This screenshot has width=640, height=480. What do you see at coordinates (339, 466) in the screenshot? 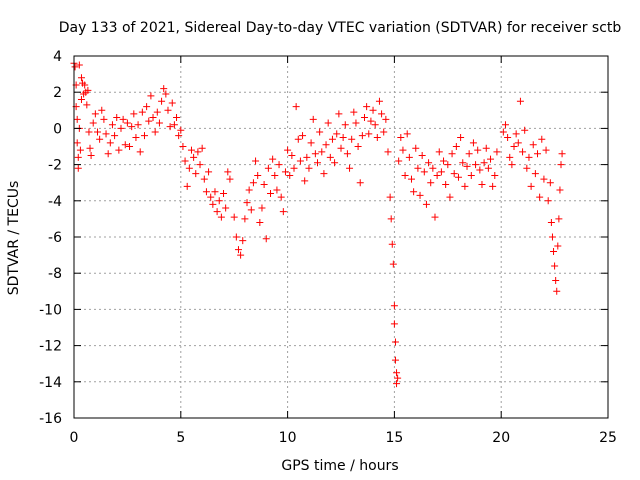
I see `x-axis-label: GPS time / hours` at bounding box center [339, 466].